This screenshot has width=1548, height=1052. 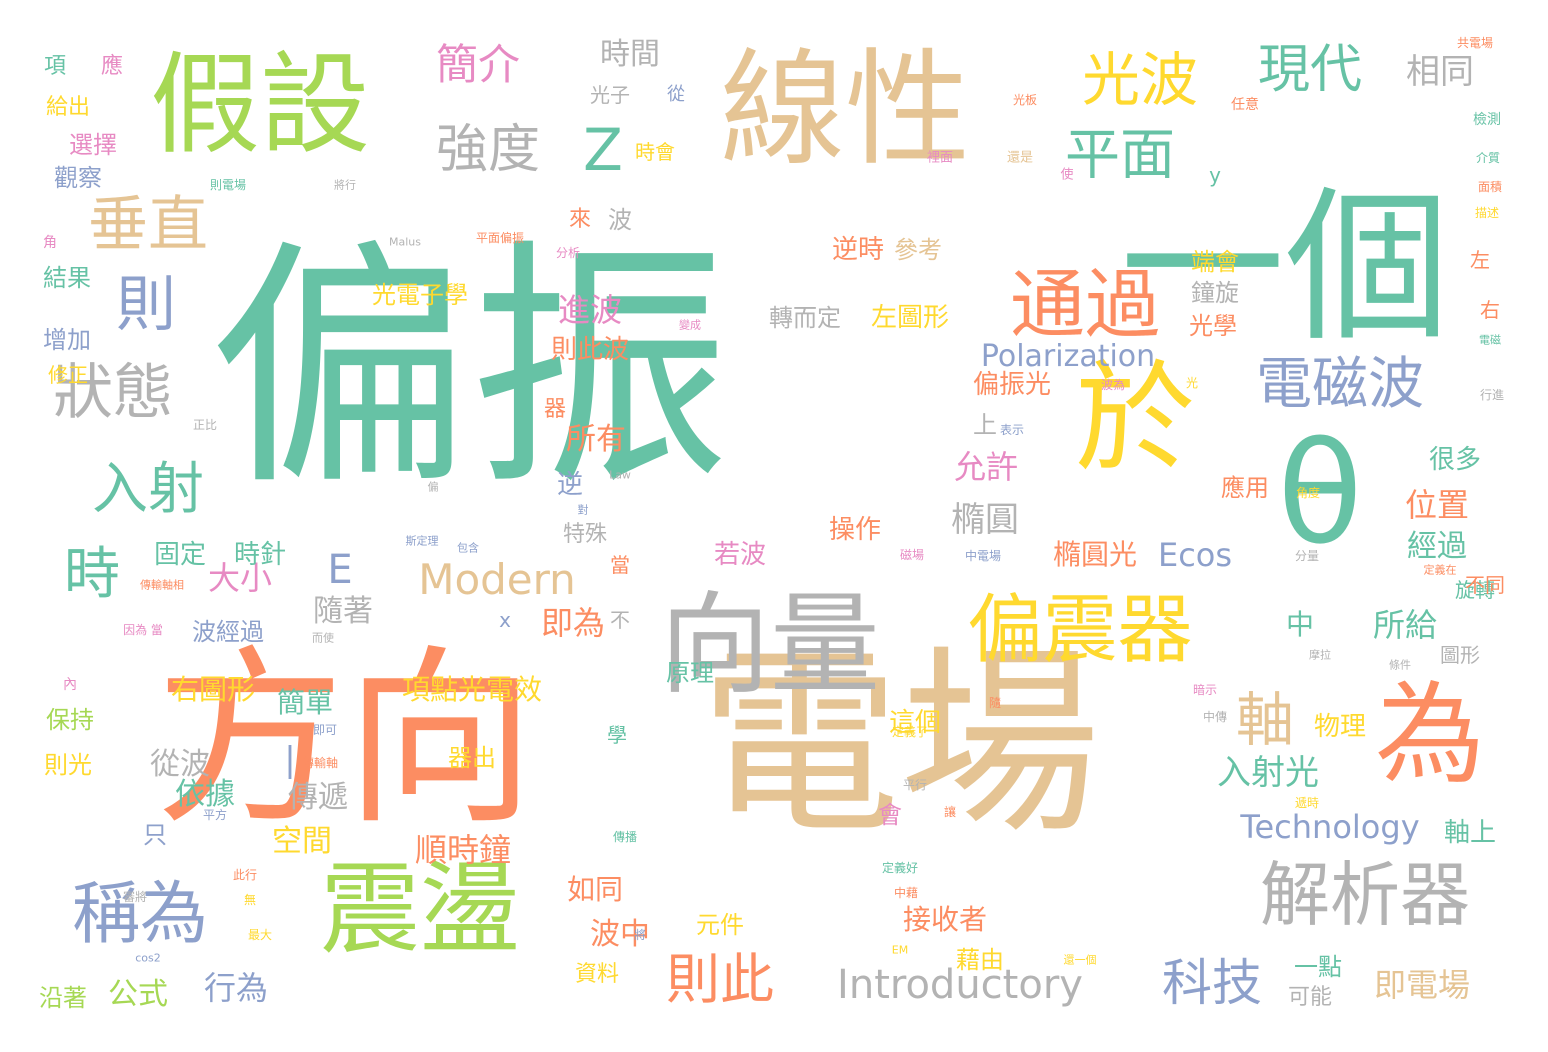 I want to click on cloud-word-small: 還是, so click(x=1020, y=158).